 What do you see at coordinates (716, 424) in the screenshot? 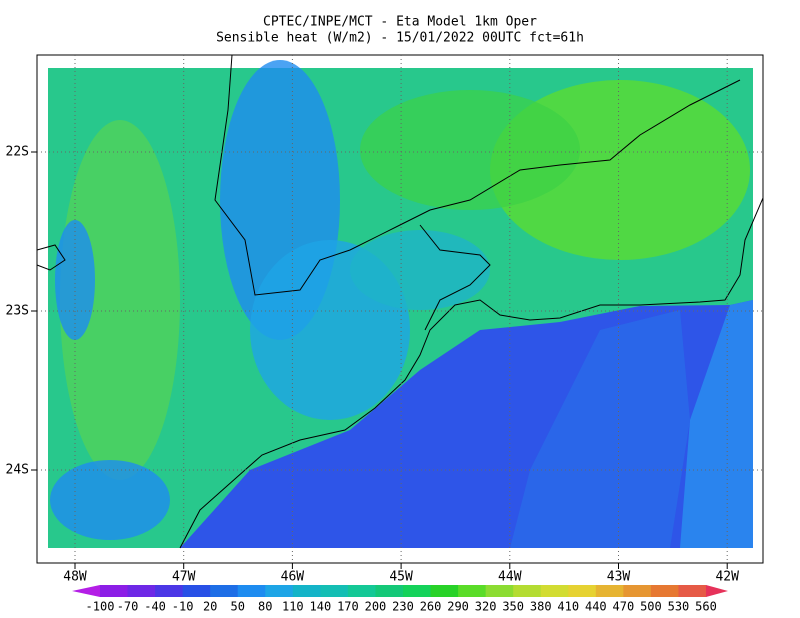
I see `ocean-east` at bounding box center [716, 424].